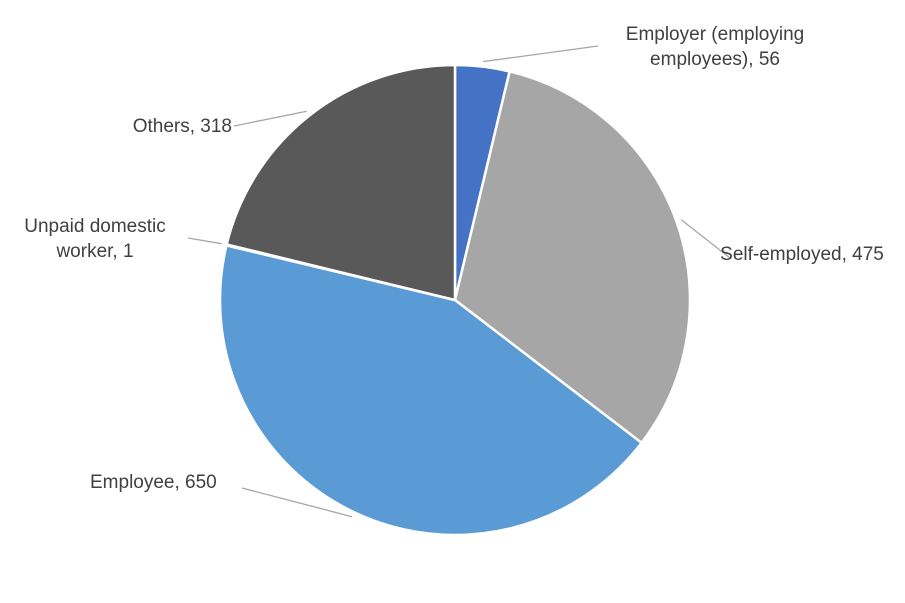  What do you see at coordinates (297, 502) in the screenshot?
I see `leader-line-employee` at bounding box center [297, 502].